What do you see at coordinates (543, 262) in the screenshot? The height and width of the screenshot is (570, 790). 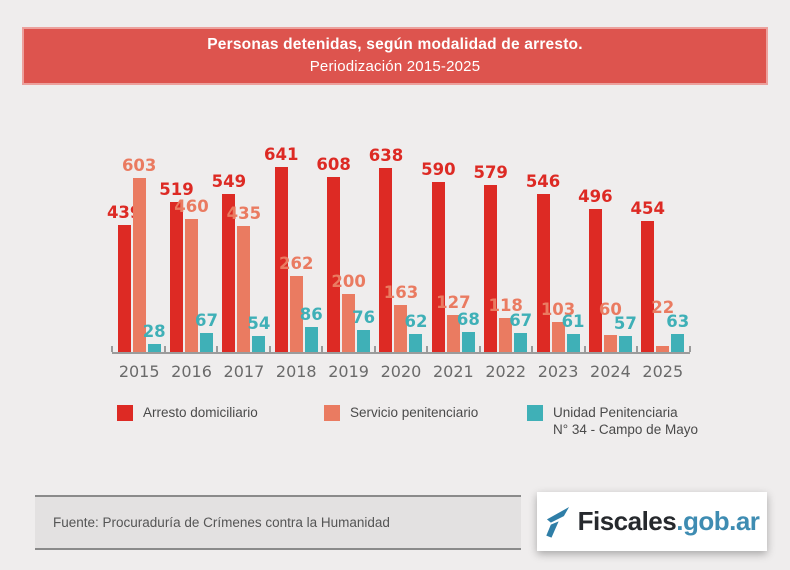 I see `bar-arresto-domiciliario-2023: 546` at bounding box center [543, 262].